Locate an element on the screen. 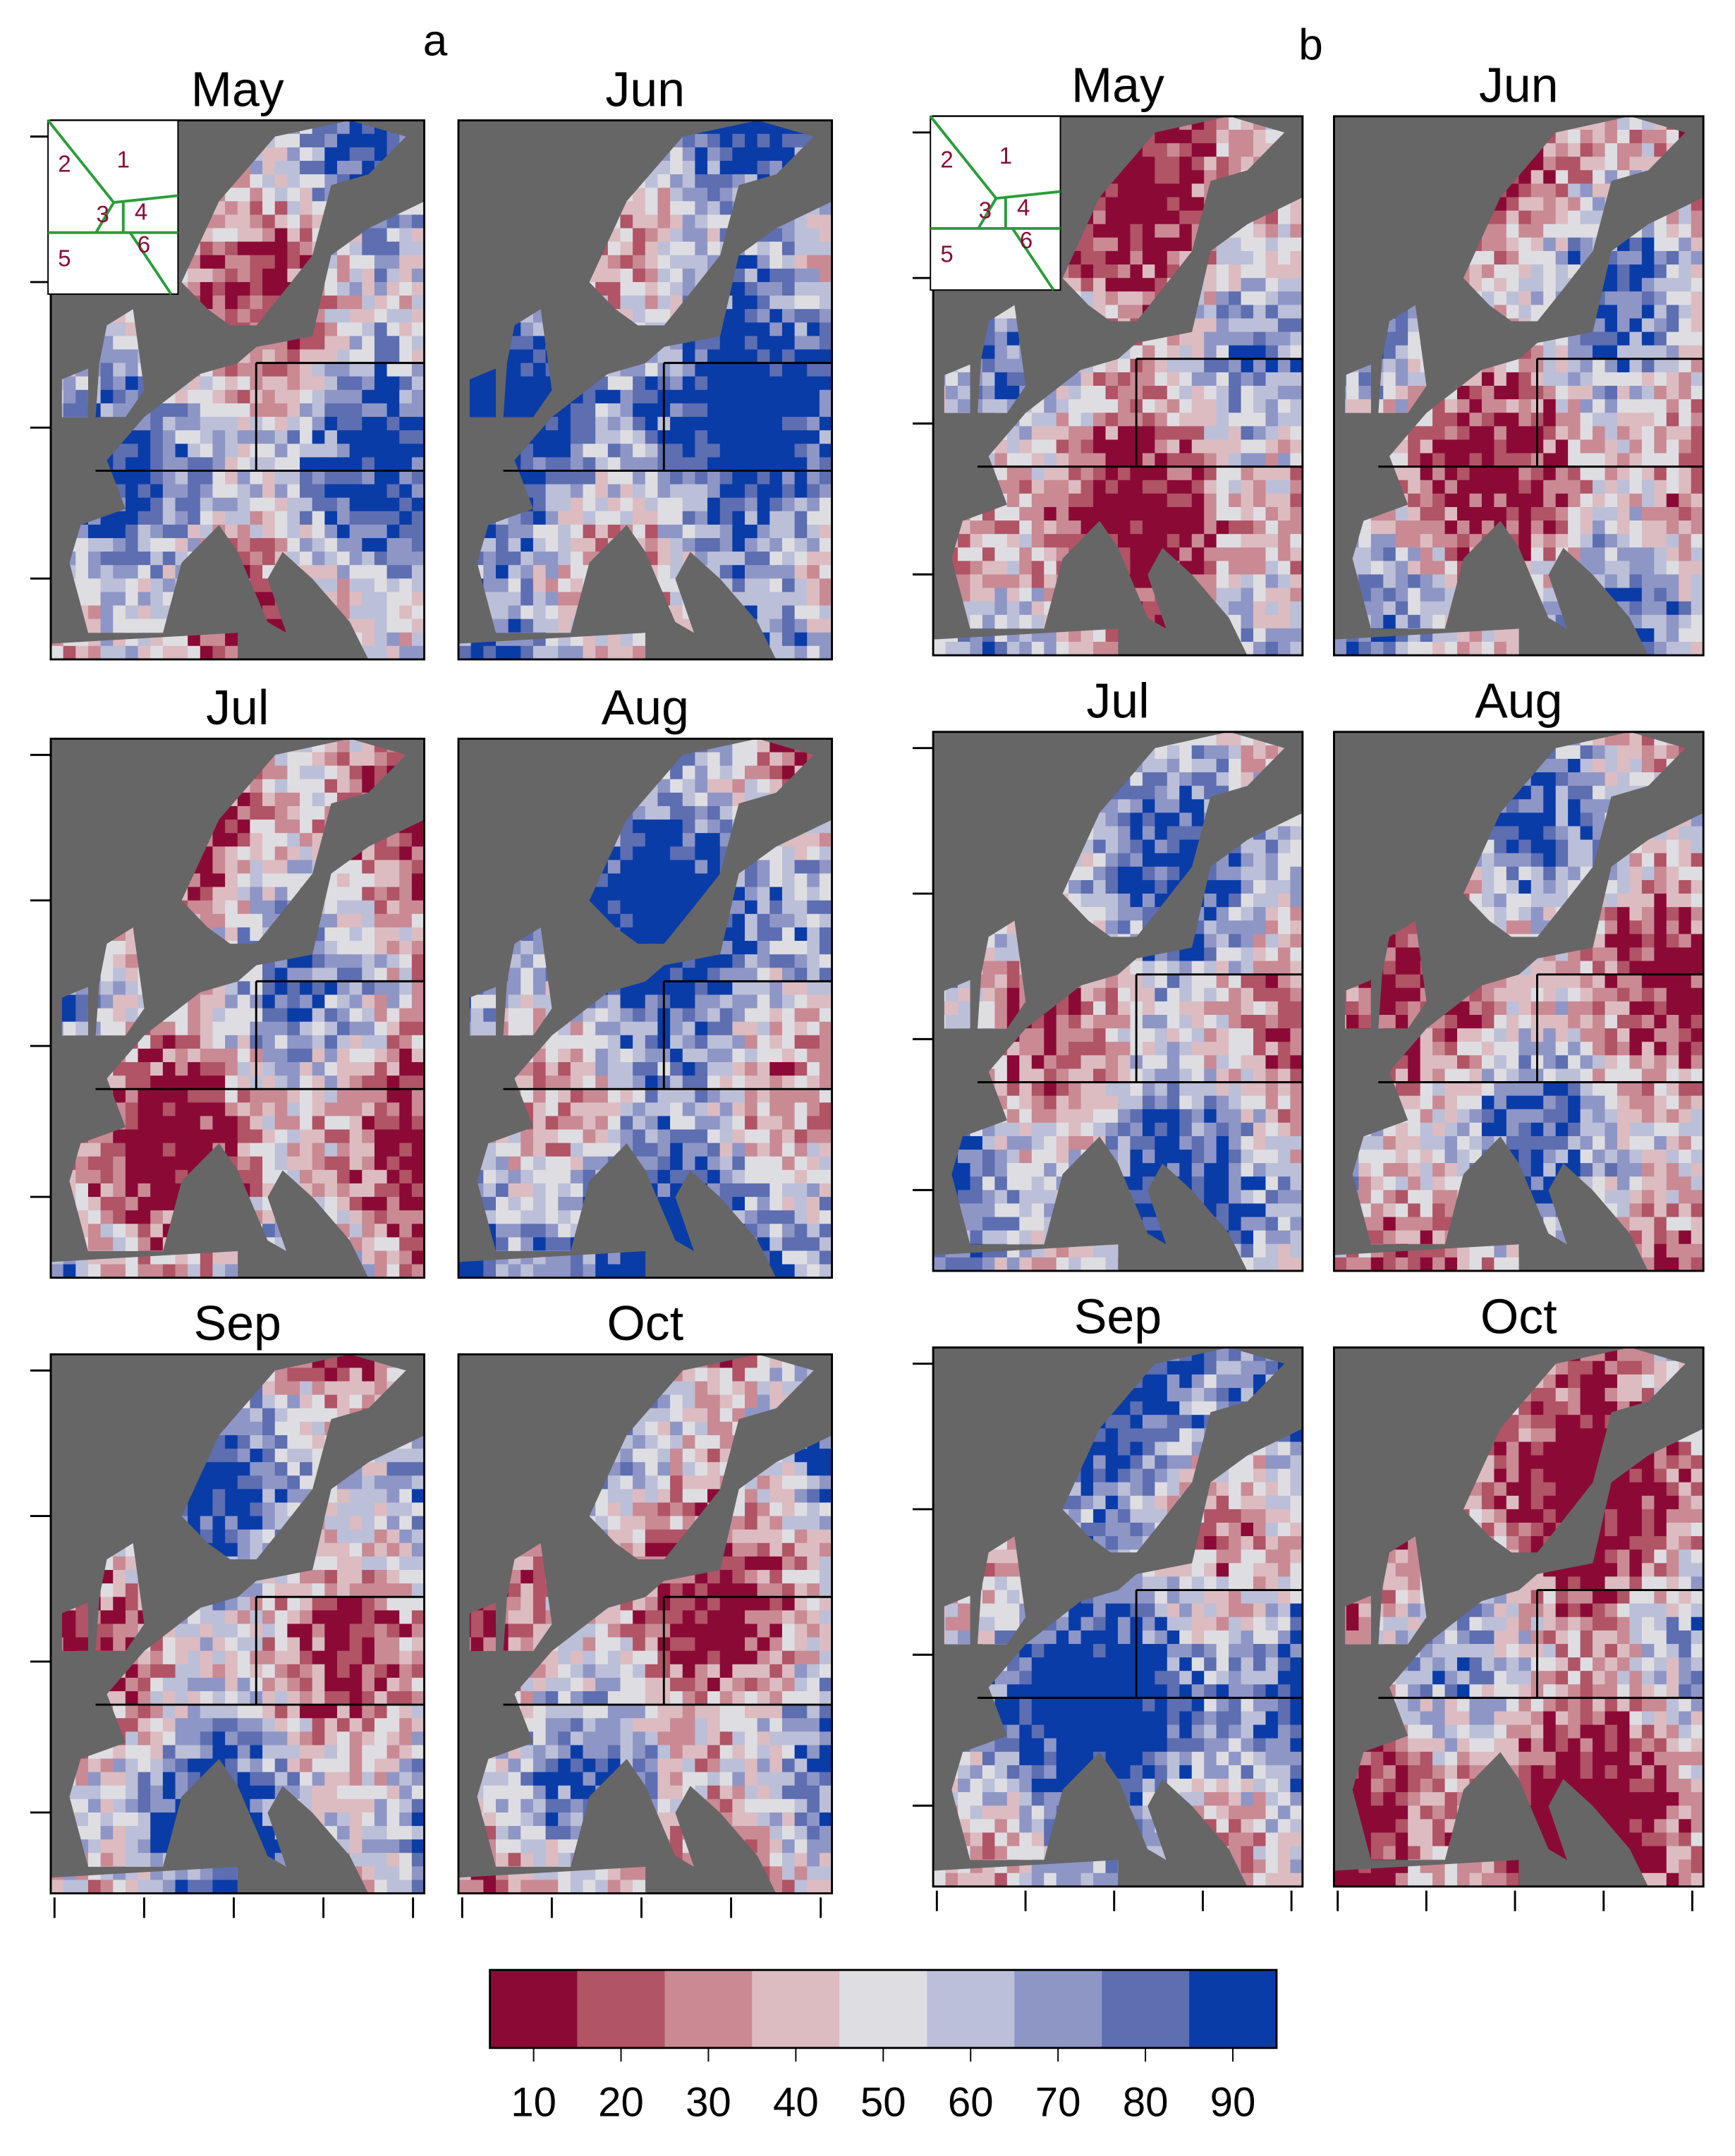 This screenshot has height=2156, width=1735. month-title: Sep is located at coordinates (237, 1323).